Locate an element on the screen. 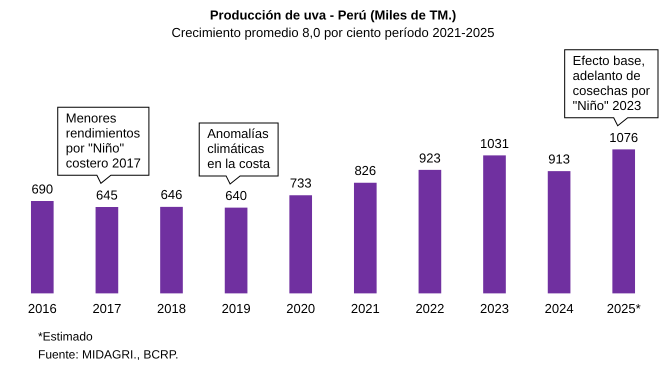 This screenshot has width=666, height=373. x-tick-label: 2025* is located at coordinates (623, 308).